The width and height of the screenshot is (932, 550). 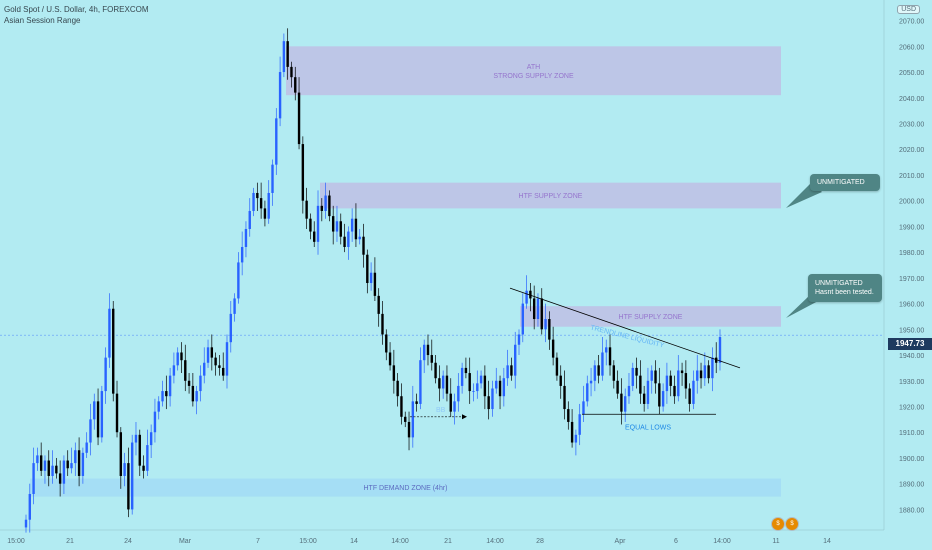 I want to click on x-tick-label: 6, so click(x=676, y=541).